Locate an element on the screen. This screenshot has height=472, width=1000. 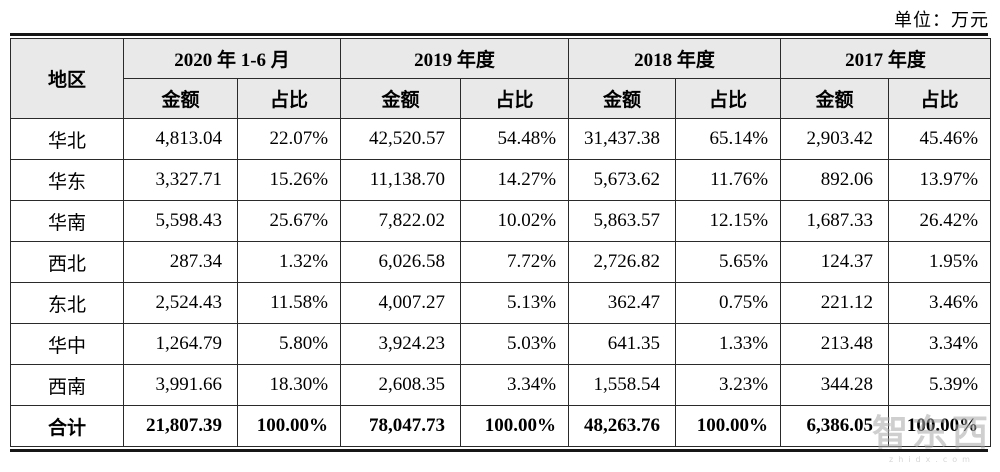
col-header-period-2017: 2017 年度 is located at coordinates (886, 58).